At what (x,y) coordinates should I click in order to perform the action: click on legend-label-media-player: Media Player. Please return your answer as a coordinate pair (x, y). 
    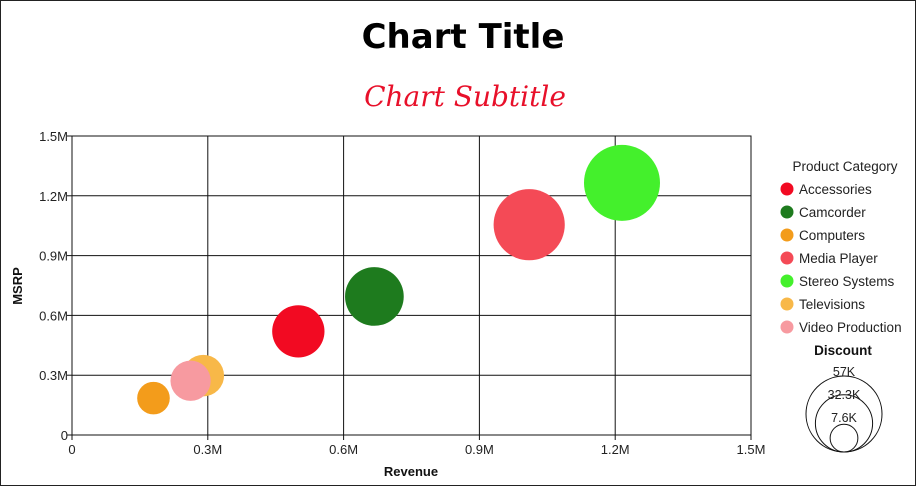
    Looking at the image, I should click on (838, 258).